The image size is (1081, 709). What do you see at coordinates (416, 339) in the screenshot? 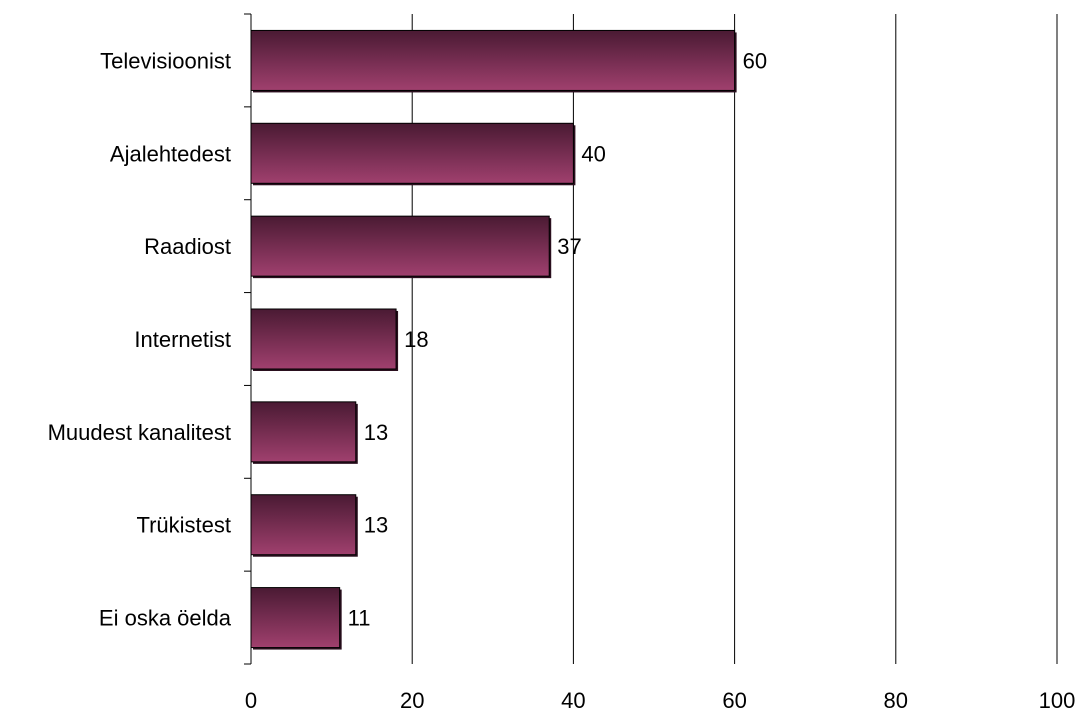
I see `data-label: 18` at bounding box center [416, 339].